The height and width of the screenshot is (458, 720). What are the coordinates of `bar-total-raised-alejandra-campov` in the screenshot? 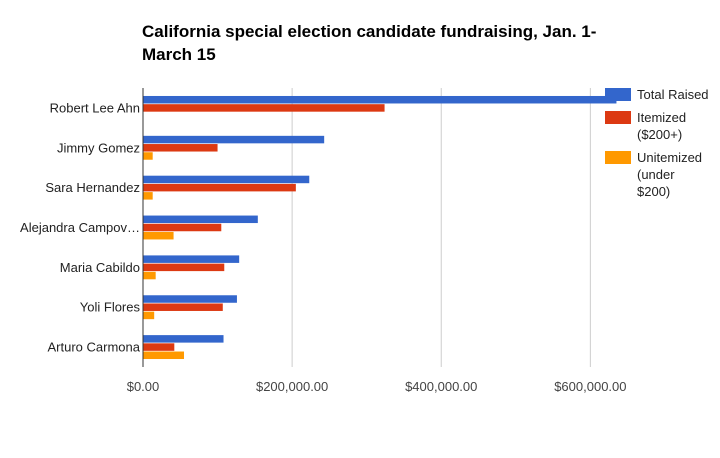 It's located at (200, 219).